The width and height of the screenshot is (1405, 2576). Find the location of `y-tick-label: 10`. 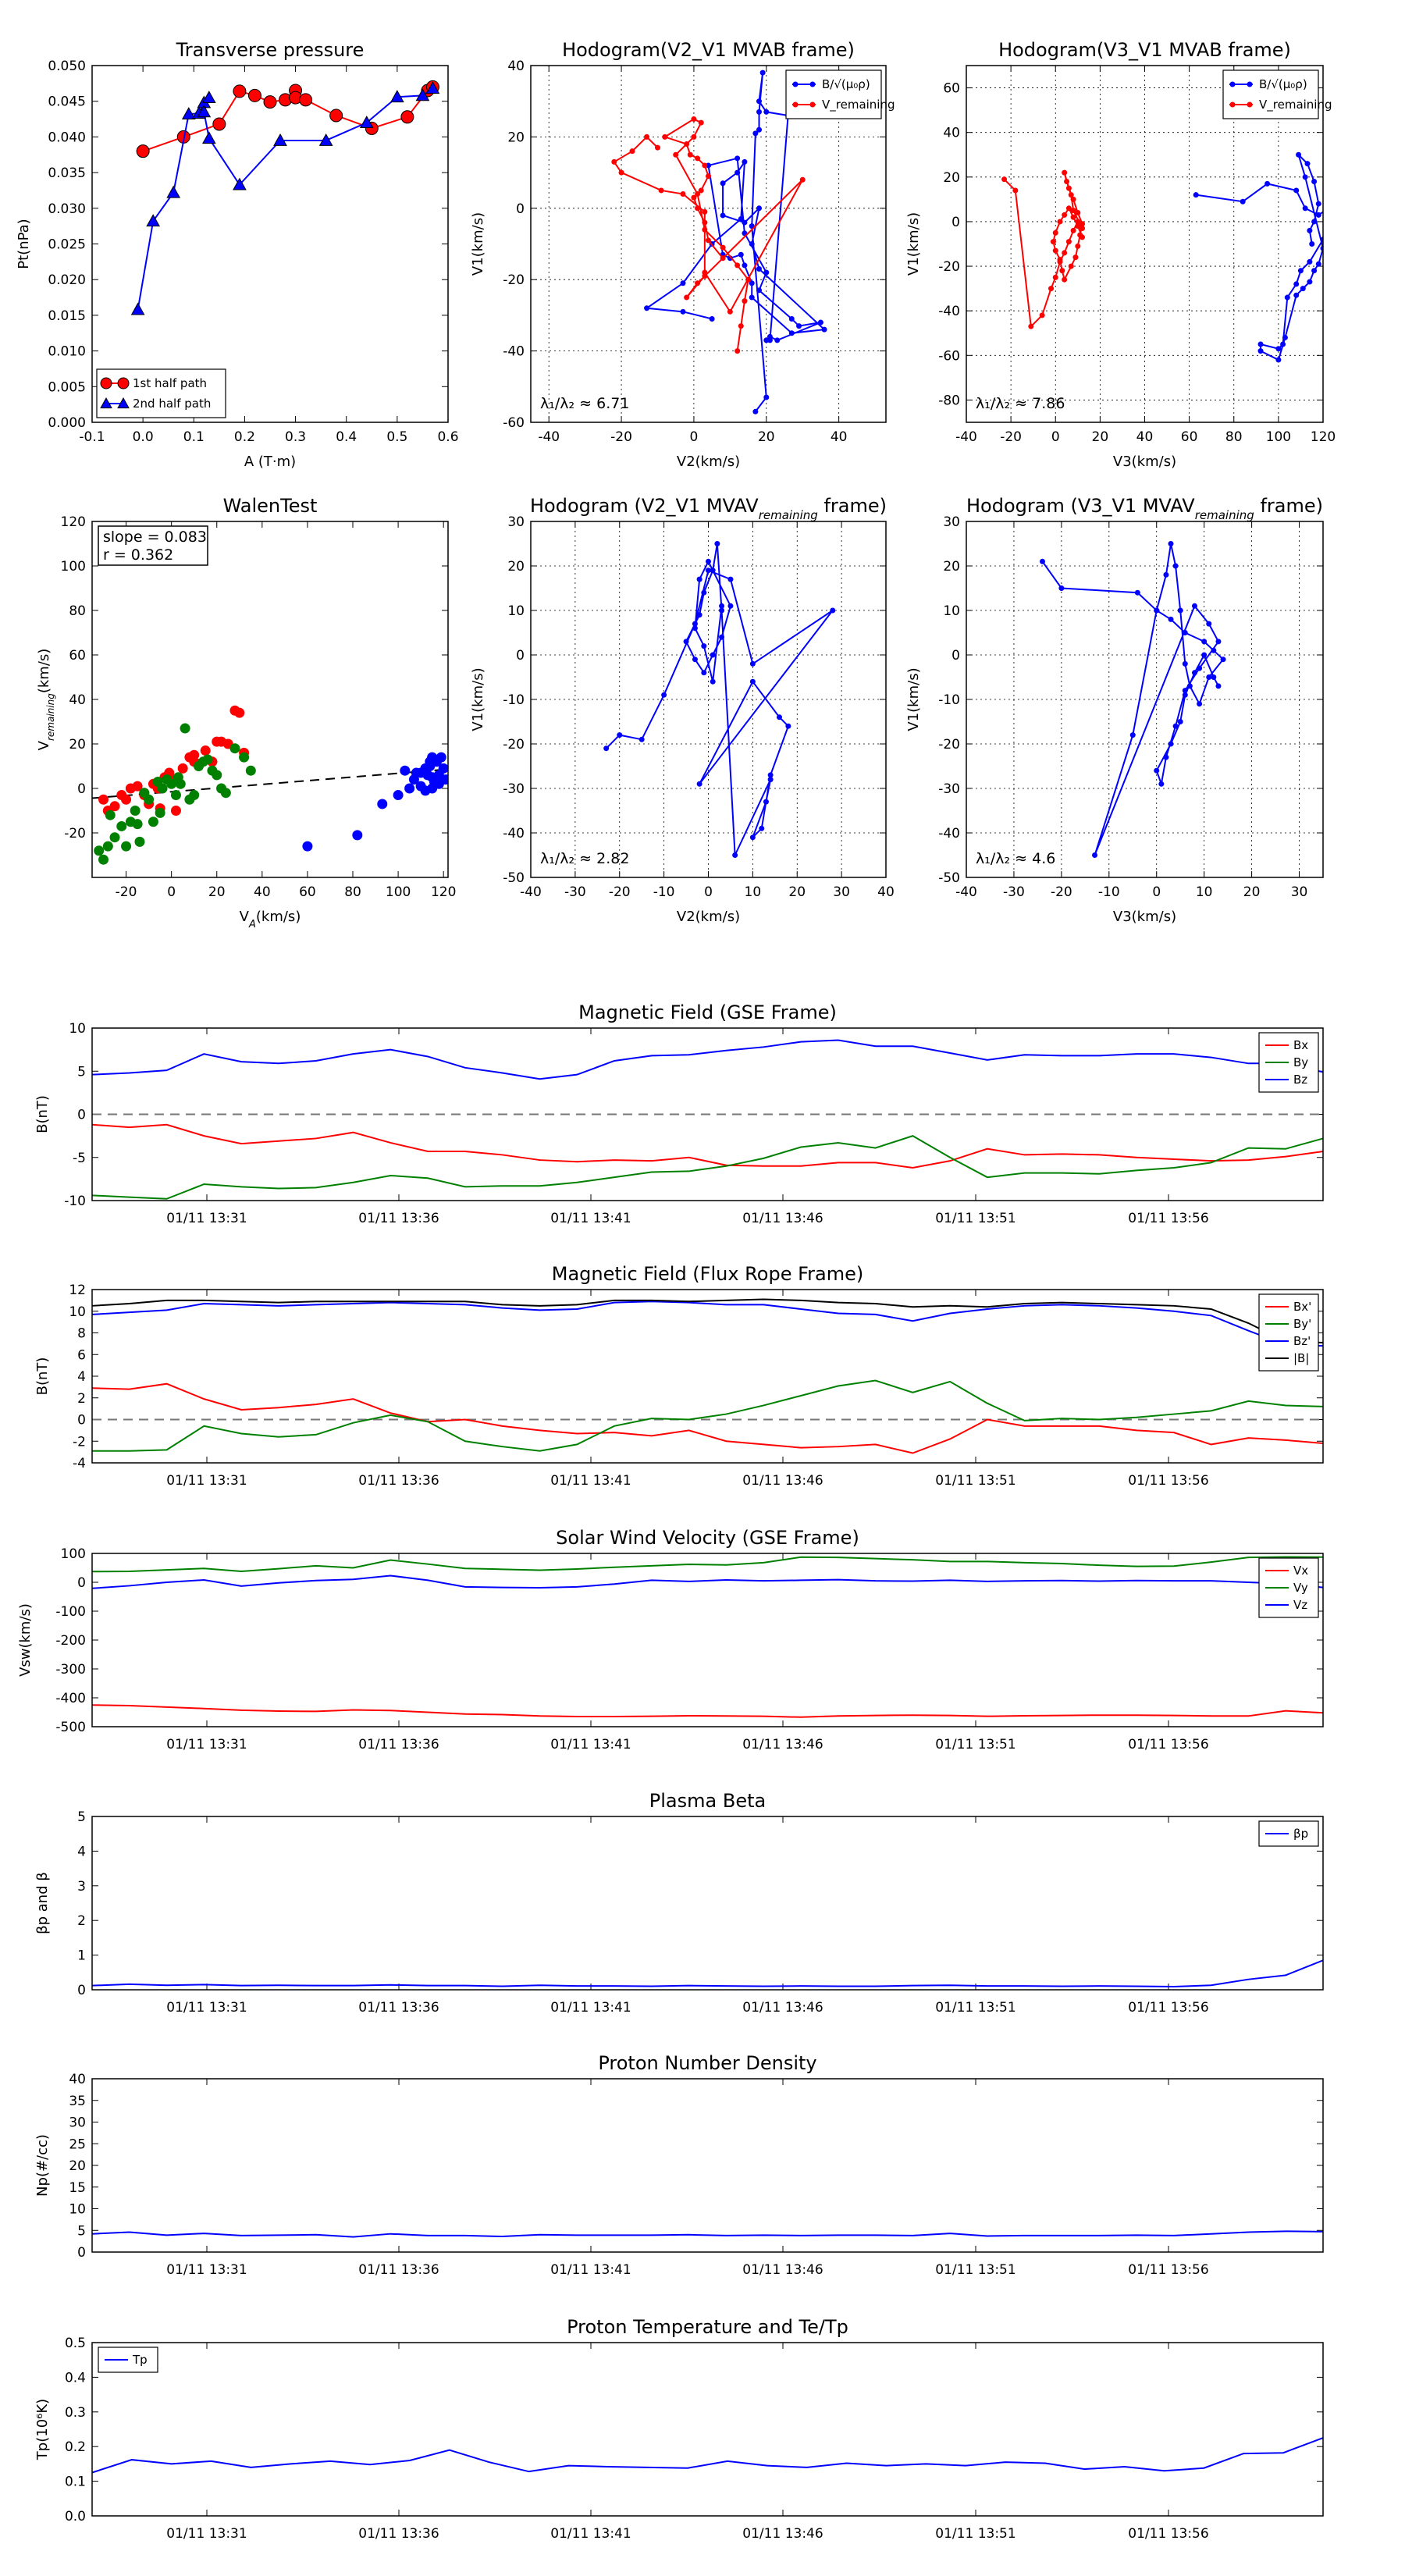

y-tick-label: 10 is located at coordinates (77, 1029).